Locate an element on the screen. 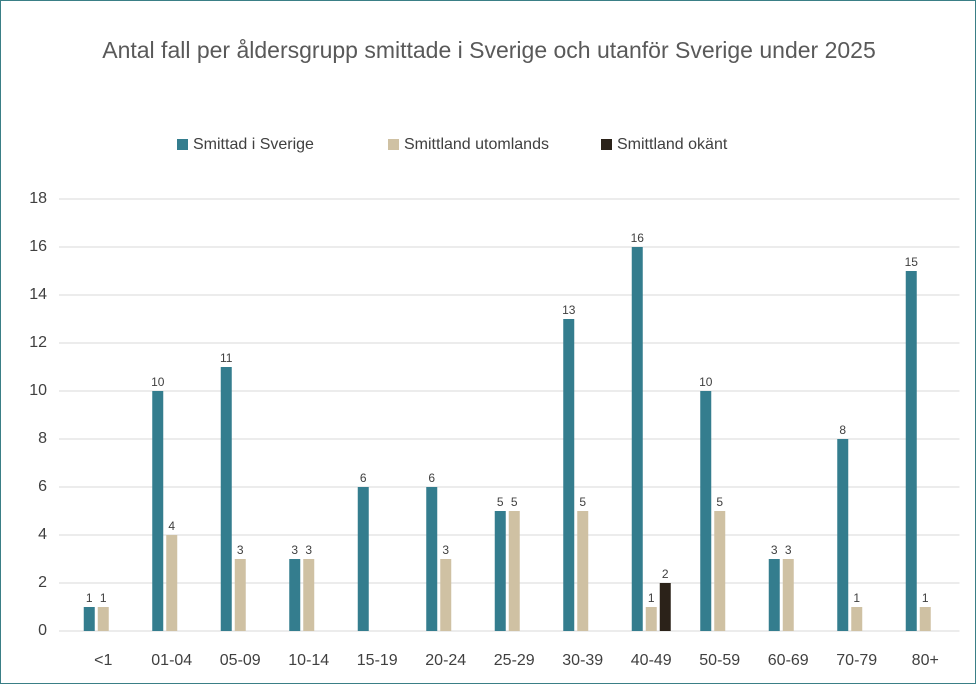 Image resolution: width=976 pixels, height=684 pixels. x-tick-label: 10-14 is located at coordinates (308, 660).